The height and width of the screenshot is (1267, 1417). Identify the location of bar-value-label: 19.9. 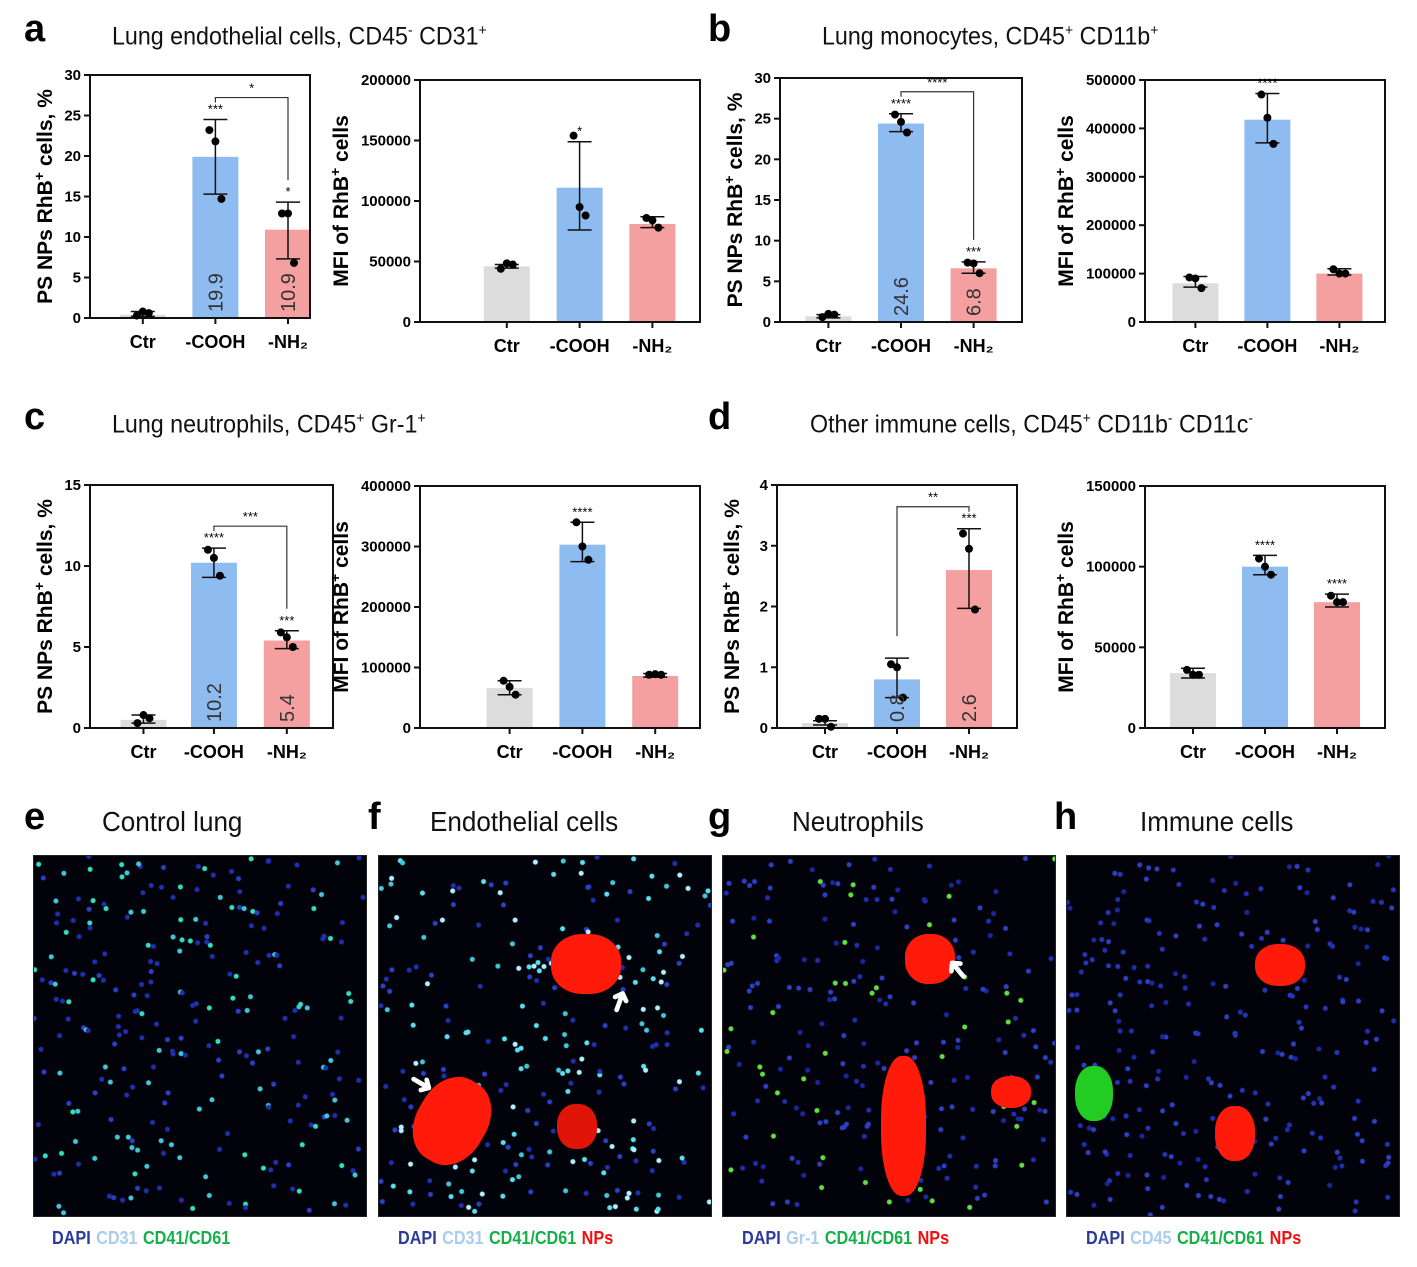
(216, 292).